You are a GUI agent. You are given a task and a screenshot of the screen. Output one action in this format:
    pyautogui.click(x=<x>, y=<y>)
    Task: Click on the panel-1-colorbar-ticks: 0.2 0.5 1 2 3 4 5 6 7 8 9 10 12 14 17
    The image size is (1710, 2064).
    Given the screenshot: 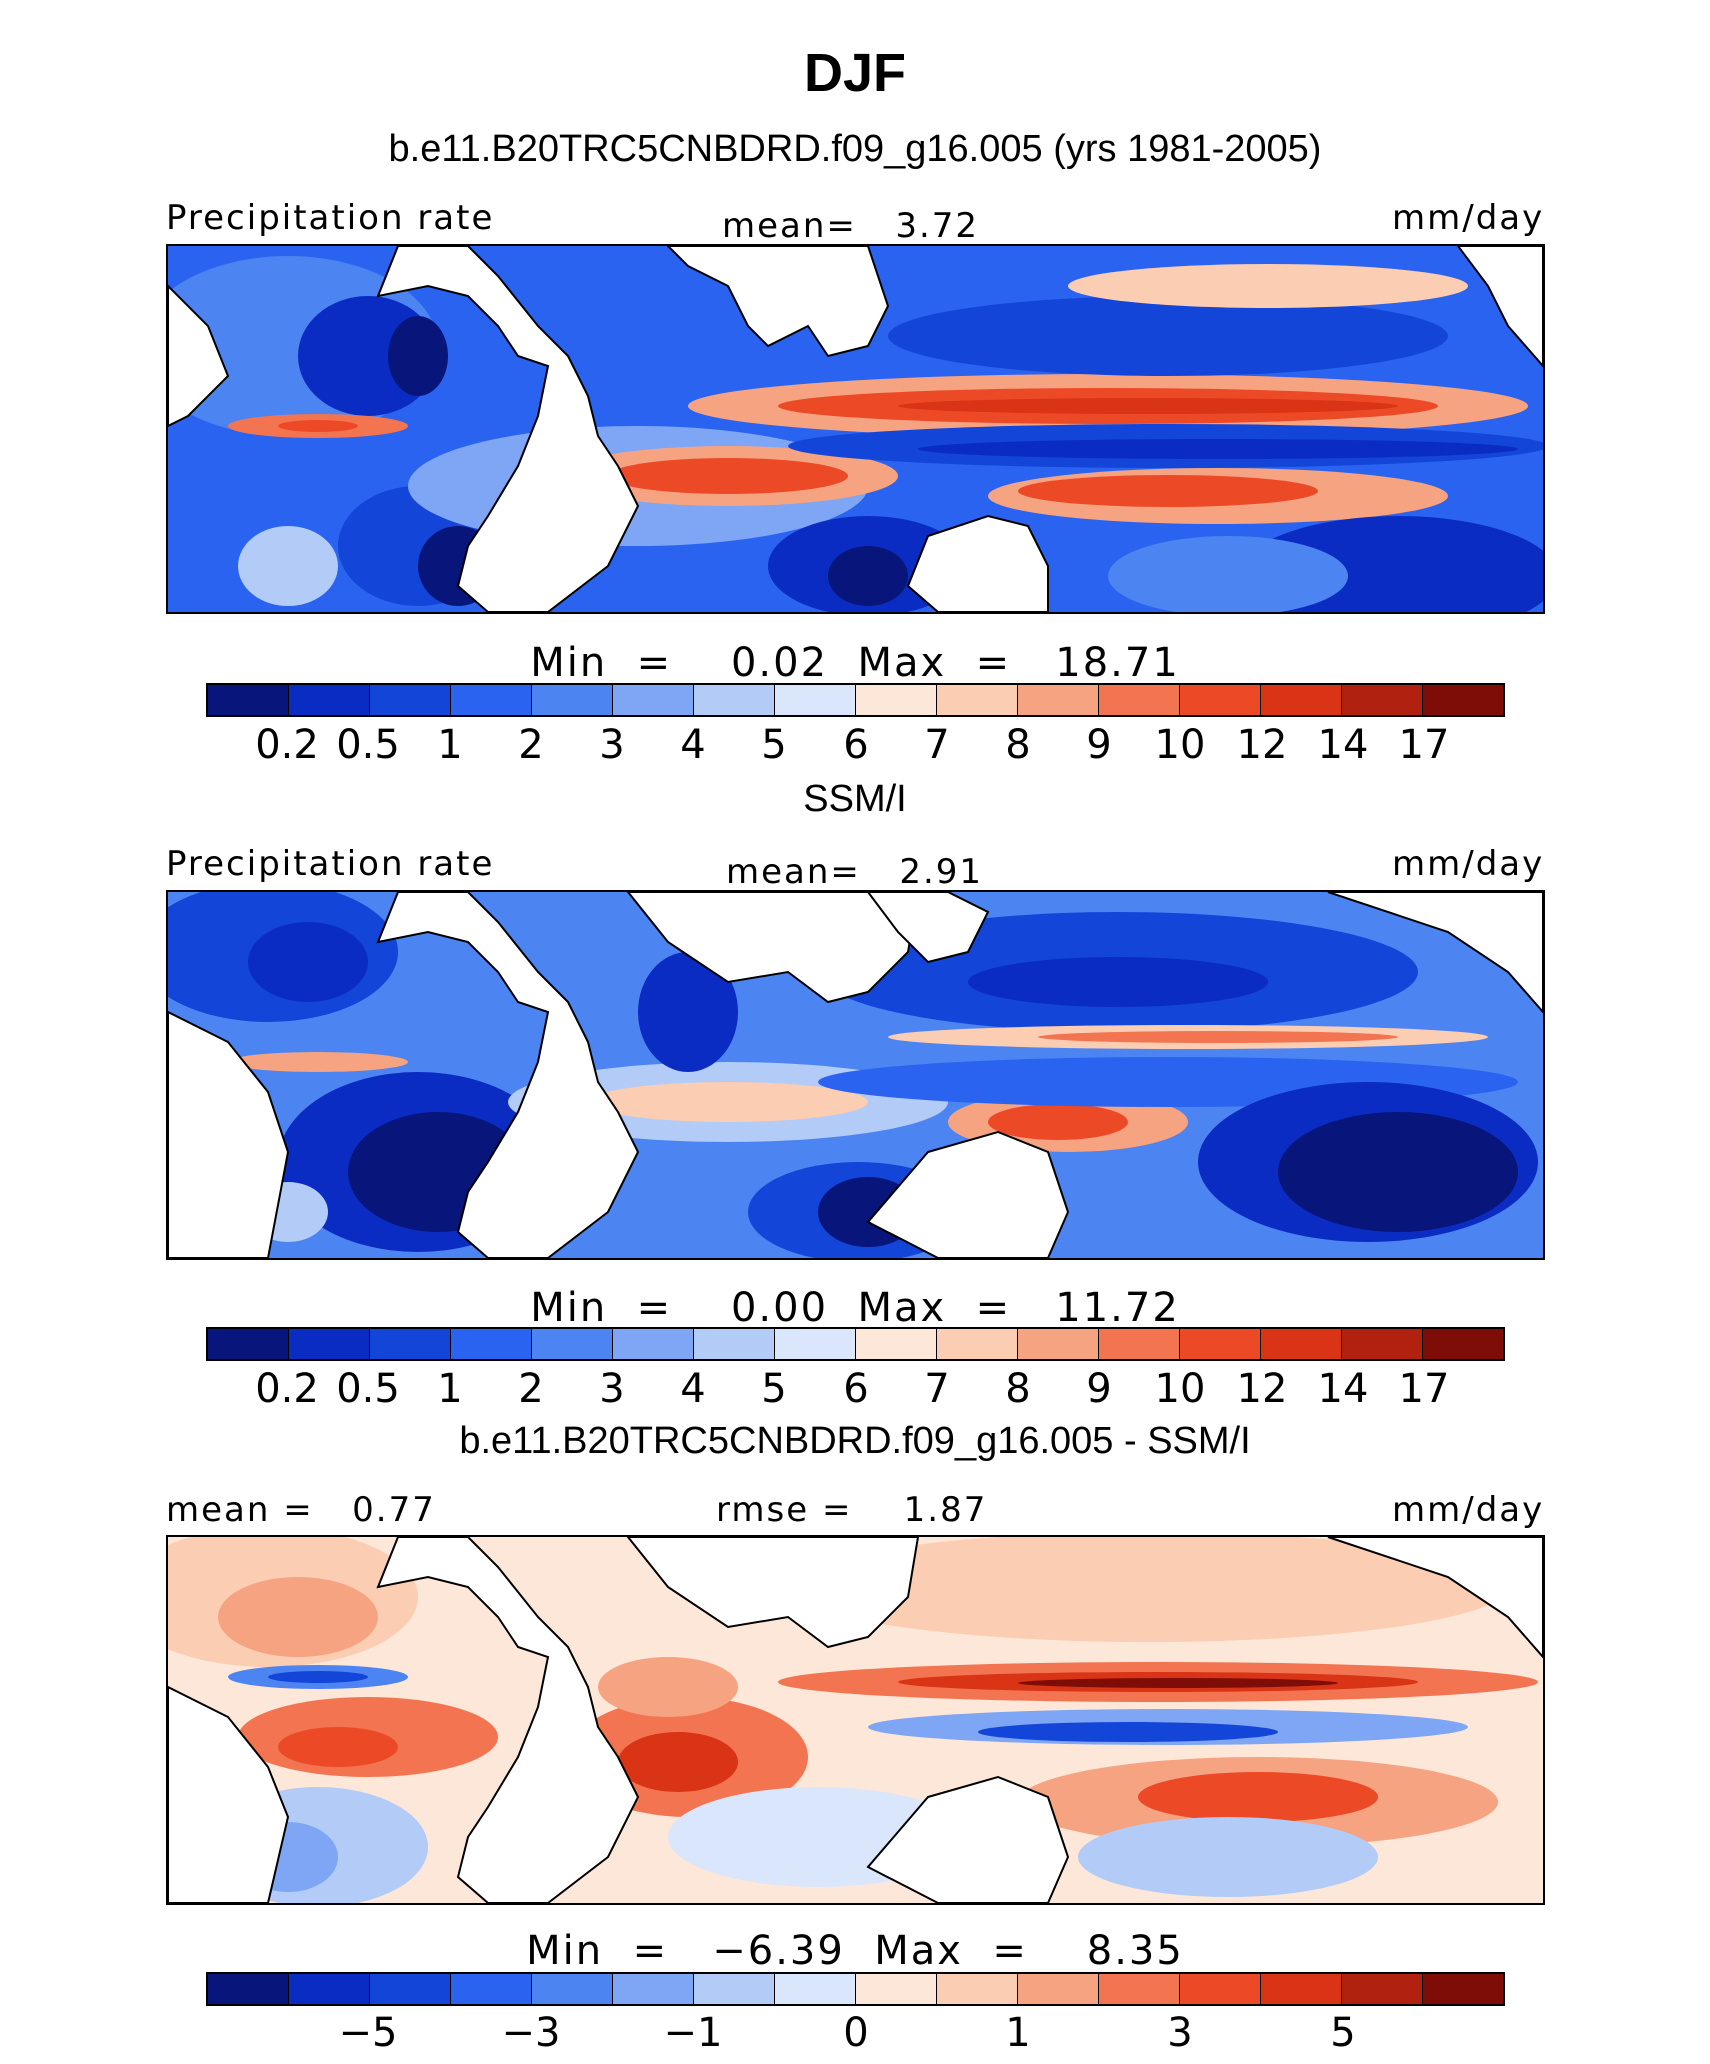 What is the action you would take?
    pyautogui.click(x=855, y=747)
    